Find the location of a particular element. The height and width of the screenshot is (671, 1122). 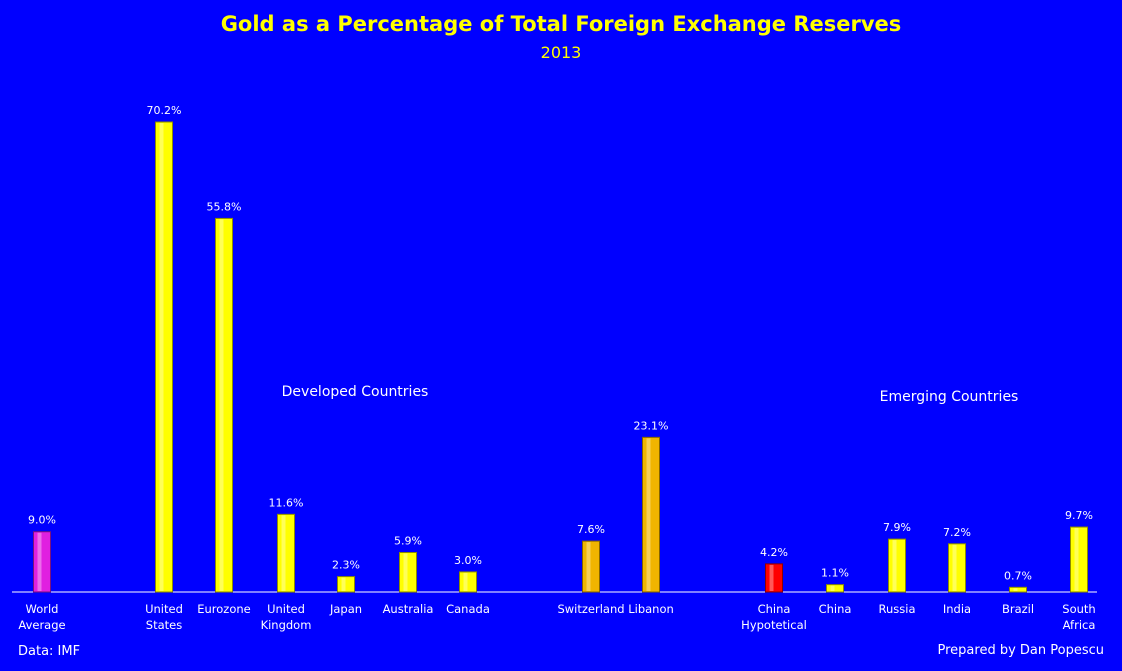

value-label-canada: 3.0% is located at coordinates (468, 560).